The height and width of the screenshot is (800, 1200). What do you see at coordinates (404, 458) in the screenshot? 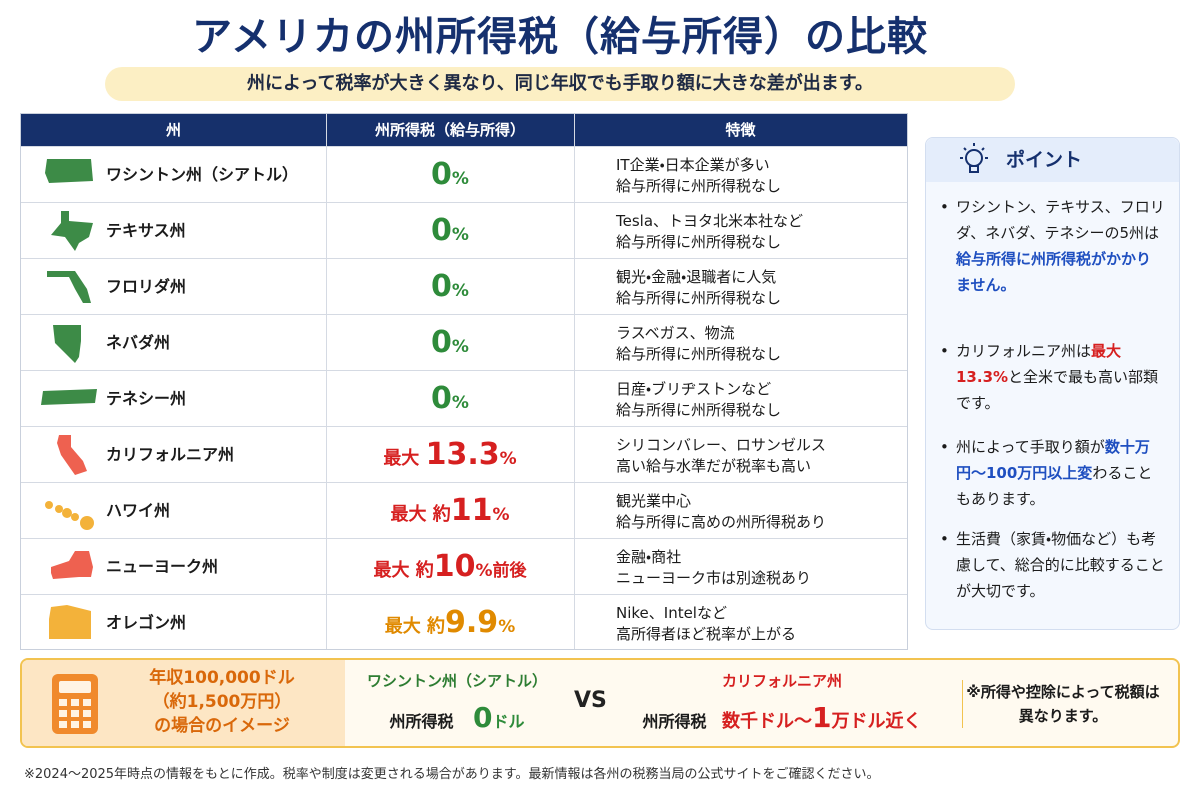
I see `rate-prefix: 最大` at bounding box center [404, 458].